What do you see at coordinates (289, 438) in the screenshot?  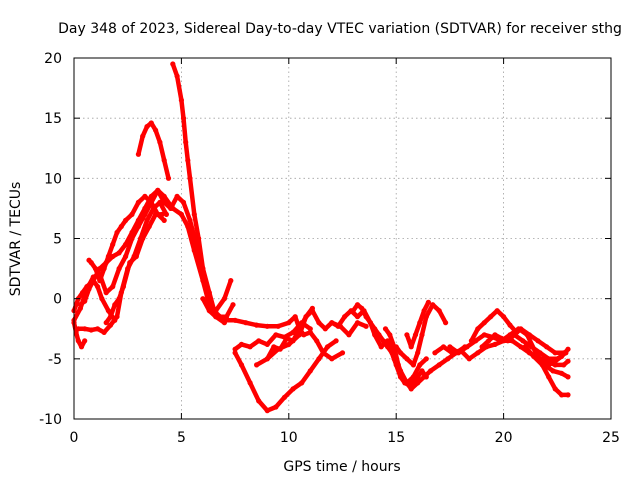 I see `x-tick-label: 10` at bounding box center [289, 438].